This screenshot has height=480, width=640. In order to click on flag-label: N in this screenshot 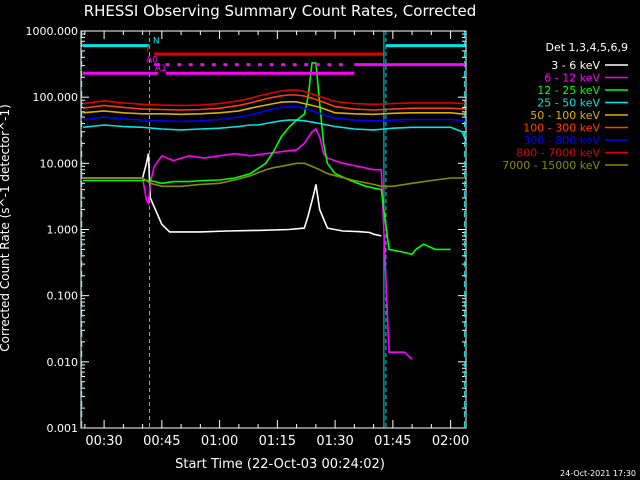, I will do `click(156, 42)`.